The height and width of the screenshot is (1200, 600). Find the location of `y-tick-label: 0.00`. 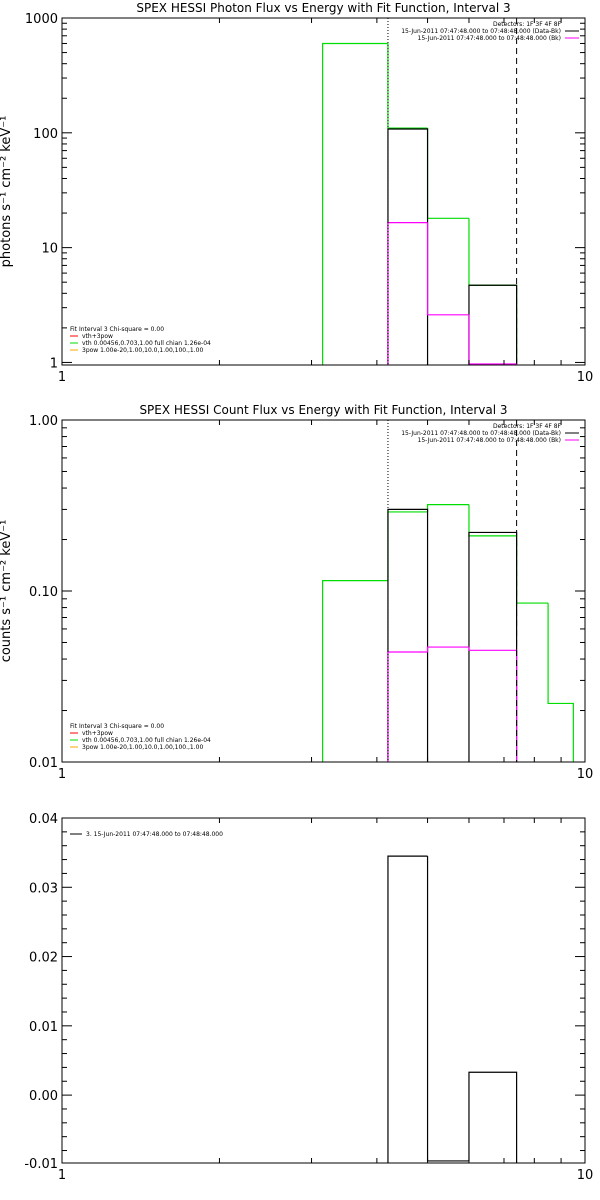

y-tick-label: 0.00 is located at coordinates (43, 1096).